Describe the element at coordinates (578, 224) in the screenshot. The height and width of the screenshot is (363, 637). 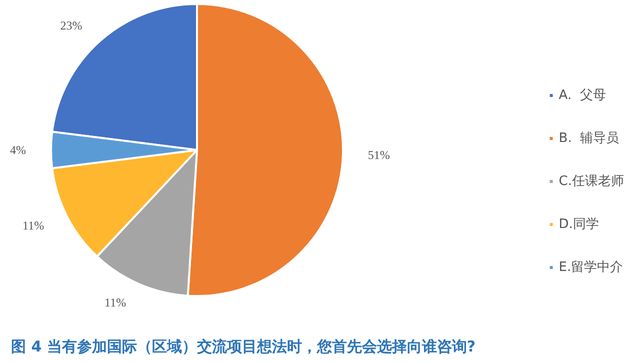
I see `legend-label: D.同学` at that location.